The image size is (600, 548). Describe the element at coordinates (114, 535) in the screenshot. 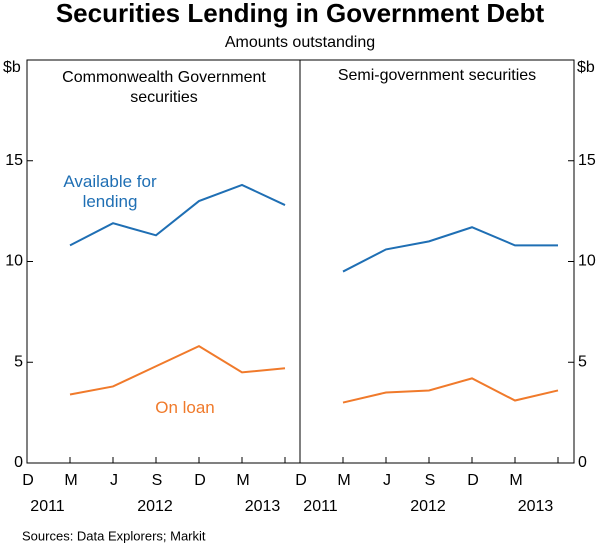

I see `source: Sources: Data Explorers; Markit` at that location.